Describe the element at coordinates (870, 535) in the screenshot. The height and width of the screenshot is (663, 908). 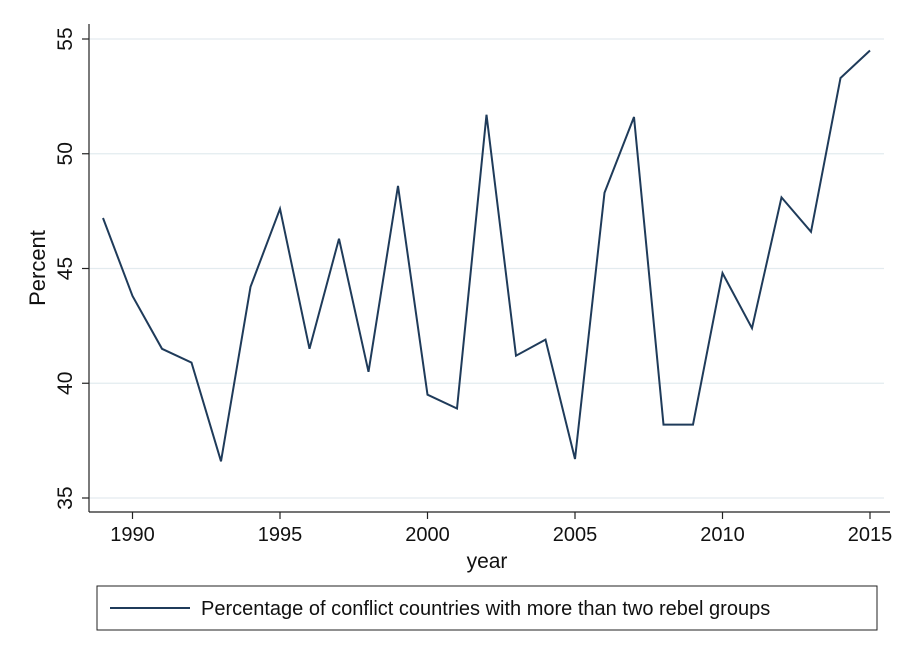
I see `x-tick-label: 2015` at that location.